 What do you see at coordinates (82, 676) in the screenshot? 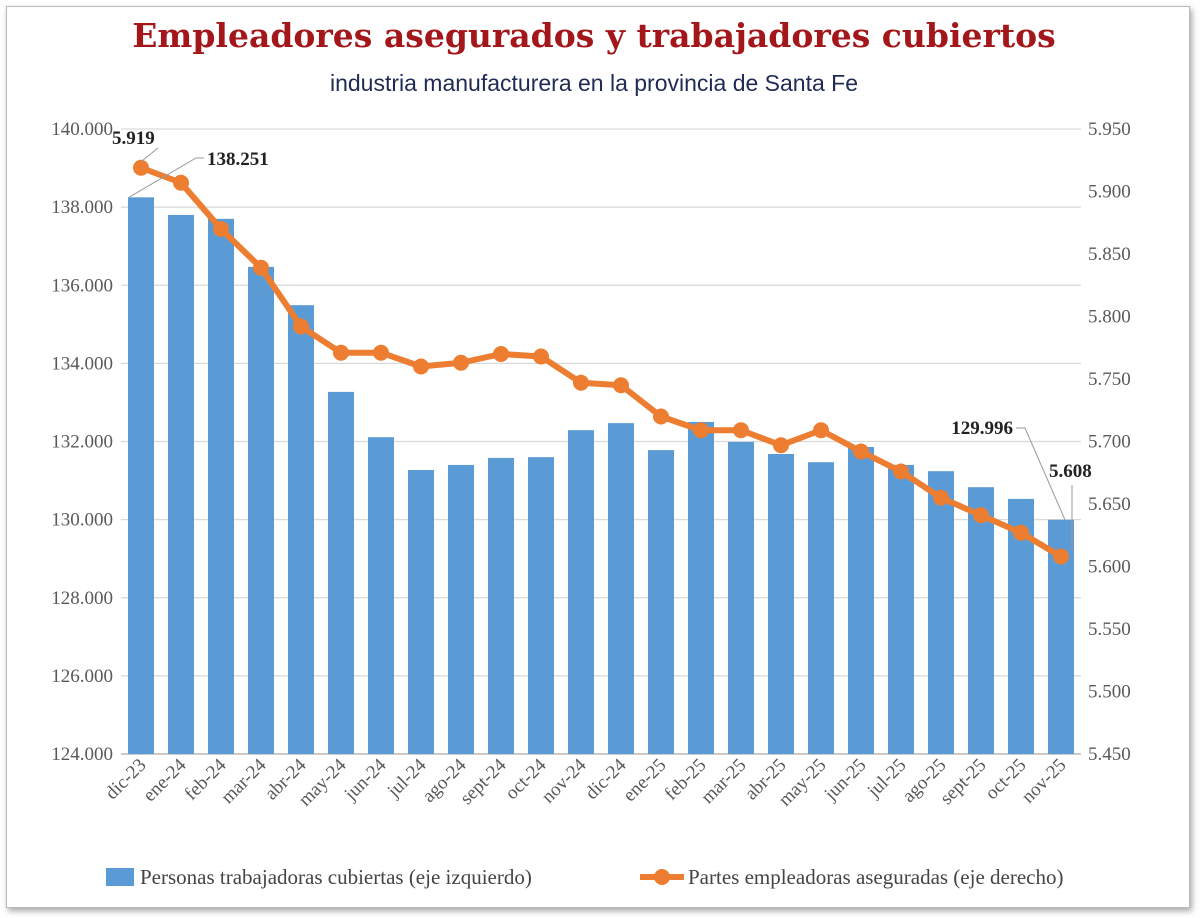
I see `left-tick-label: 126.000` at bounding box center [82, 676].